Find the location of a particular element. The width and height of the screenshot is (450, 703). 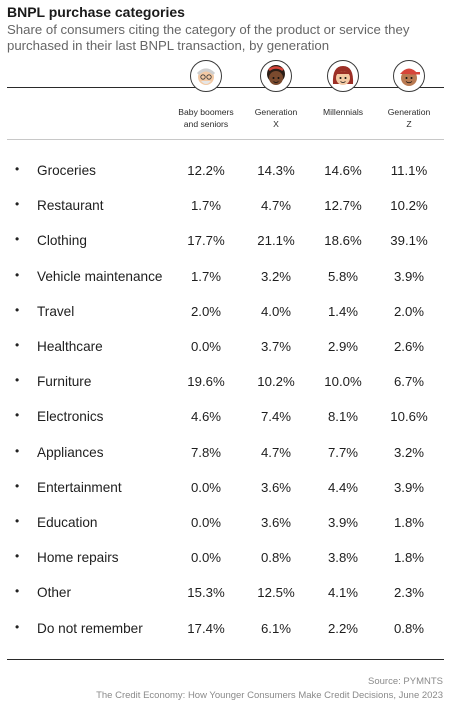

row-category: Other is located at coordinates (54, 593).